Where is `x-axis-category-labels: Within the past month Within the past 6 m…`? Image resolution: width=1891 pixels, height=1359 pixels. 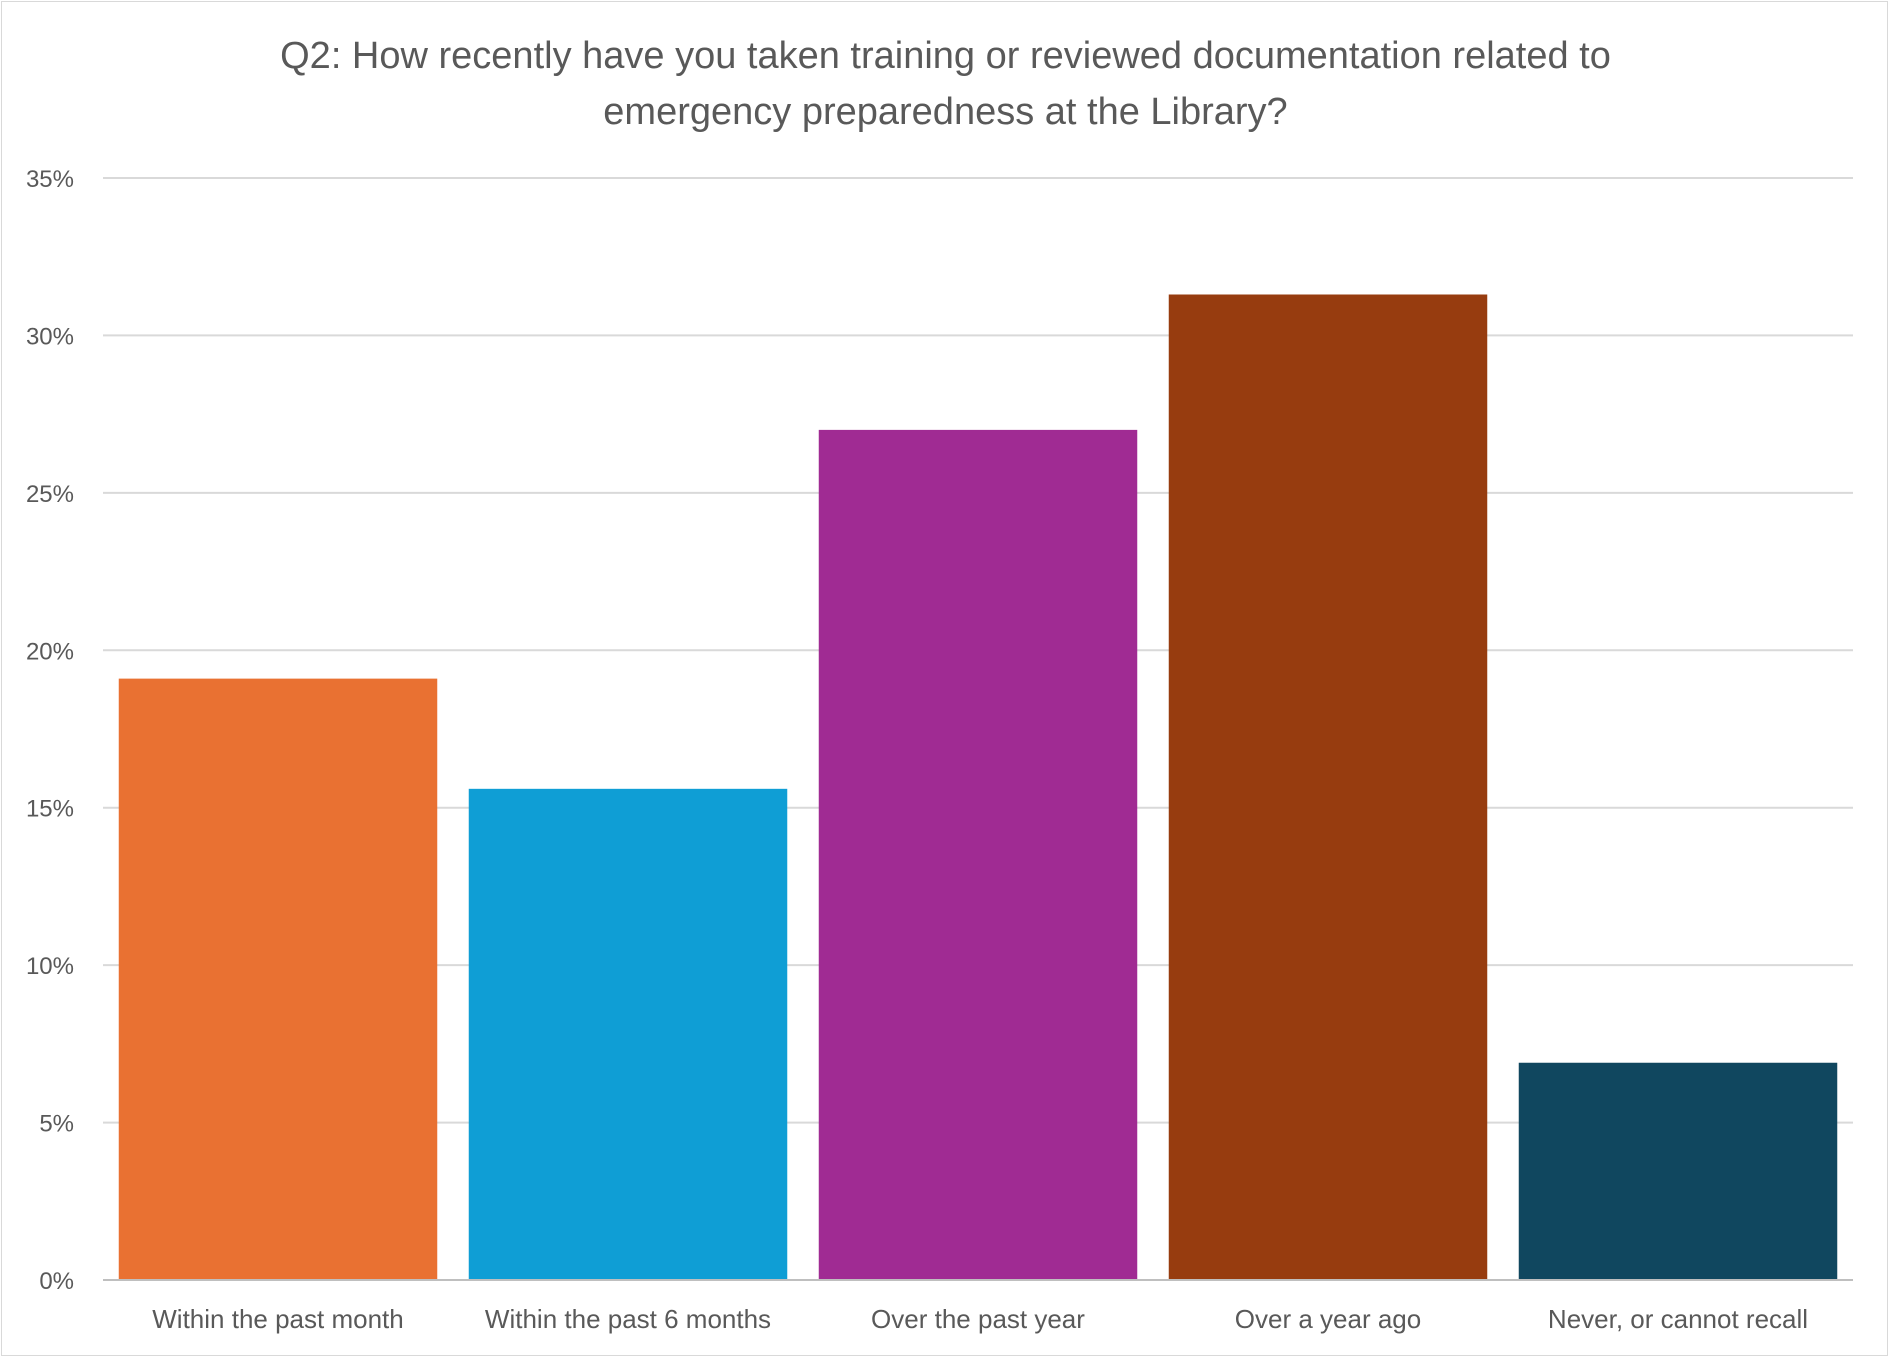 x-axis-category-labels: Within the past month Within the past 6 m… is located at coordinates (980, 1319).